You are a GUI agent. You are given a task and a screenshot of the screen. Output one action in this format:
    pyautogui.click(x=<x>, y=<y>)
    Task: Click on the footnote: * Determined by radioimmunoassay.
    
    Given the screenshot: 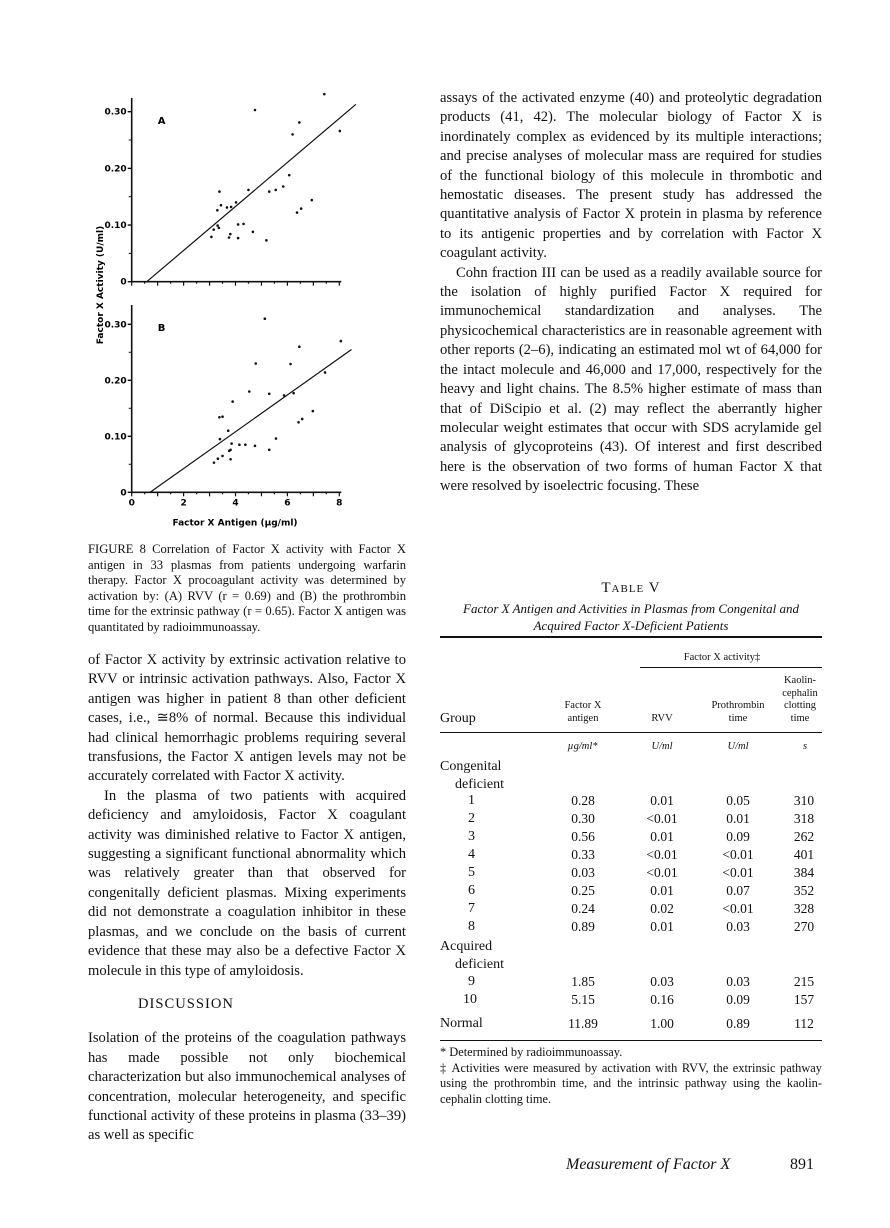 What is the action you would take?
    pyautogui.click(x=531, y=1052)
    